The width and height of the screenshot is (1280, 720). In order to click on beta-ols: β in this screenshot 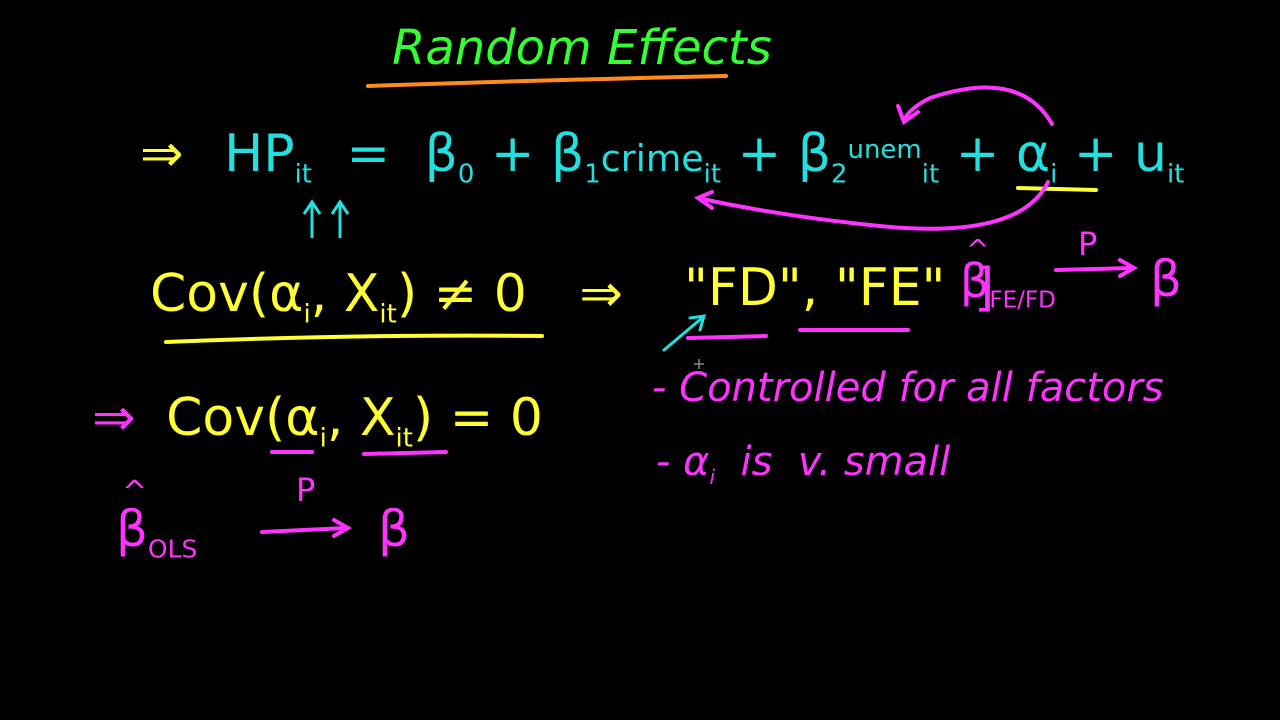, I will do `click(132, 529)`.